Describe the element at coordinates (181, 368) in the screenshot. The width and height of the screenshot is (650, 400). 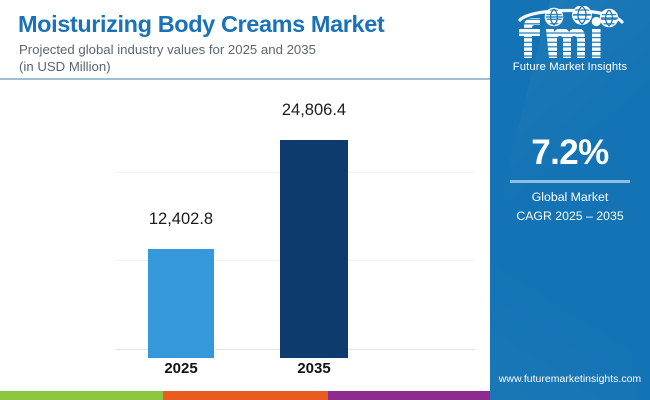
I see `category-label-2025: 2025` at that location.